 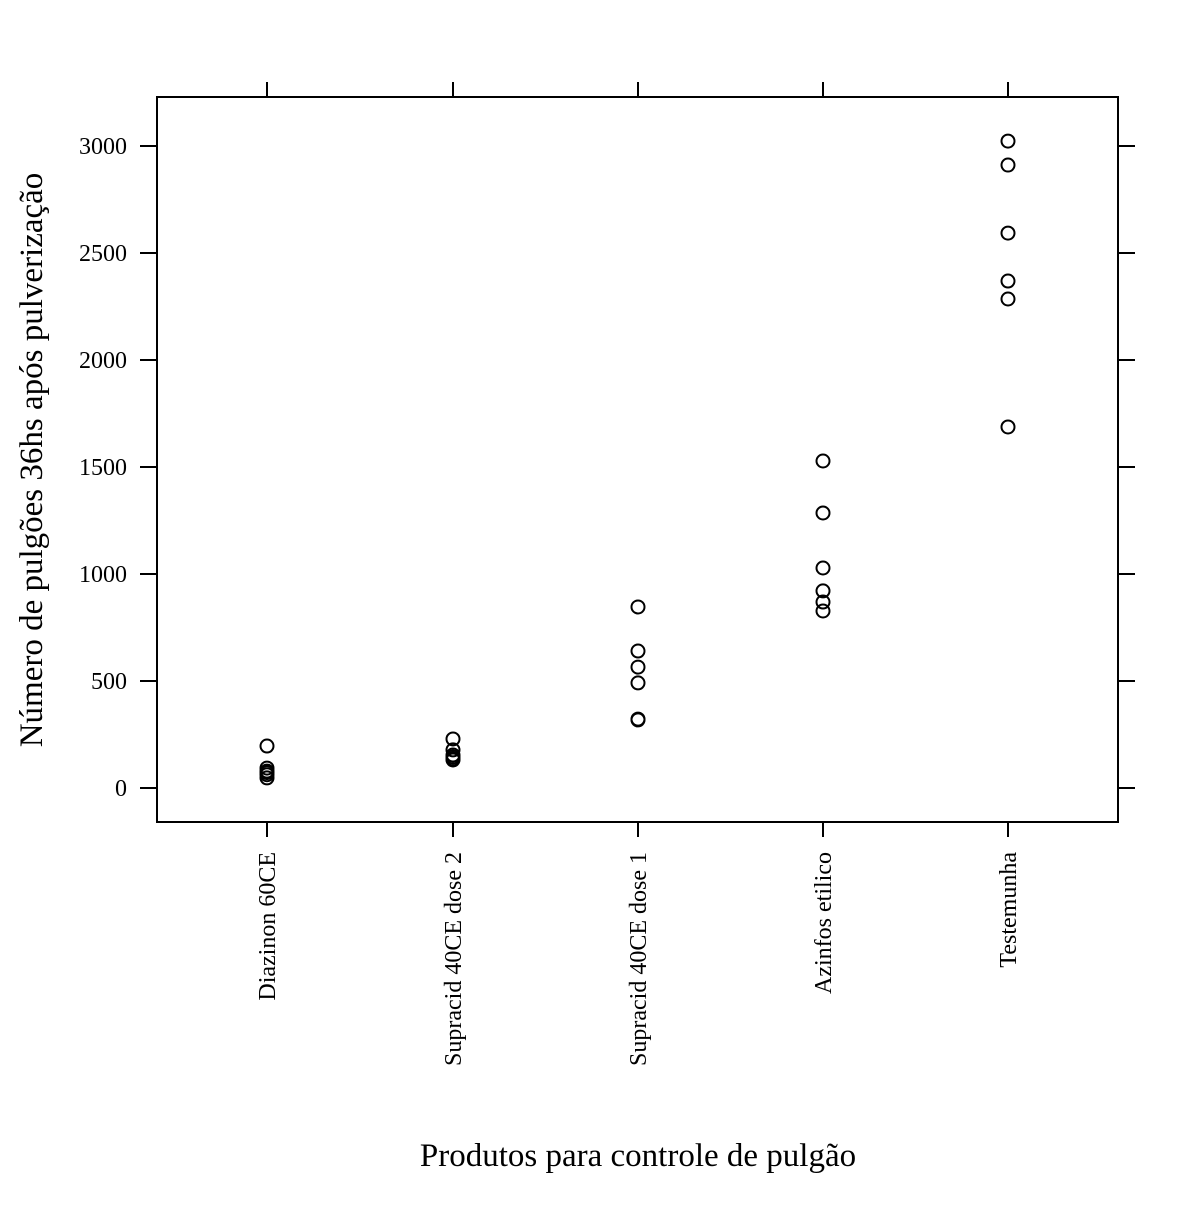 What do you see at coordinates (103, 254) in the screenshot?
I see `y-tick-label: 2500` at bounding box center [103, 254].